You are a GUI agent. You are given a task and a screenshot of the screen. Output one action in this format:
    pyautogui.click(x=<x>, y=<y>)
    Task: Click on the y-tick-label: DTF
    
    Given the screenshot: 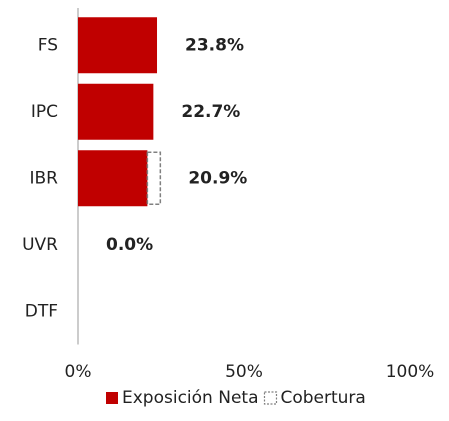 What is the action you would take?
    pyautogui.click(x=41, y=311)
    